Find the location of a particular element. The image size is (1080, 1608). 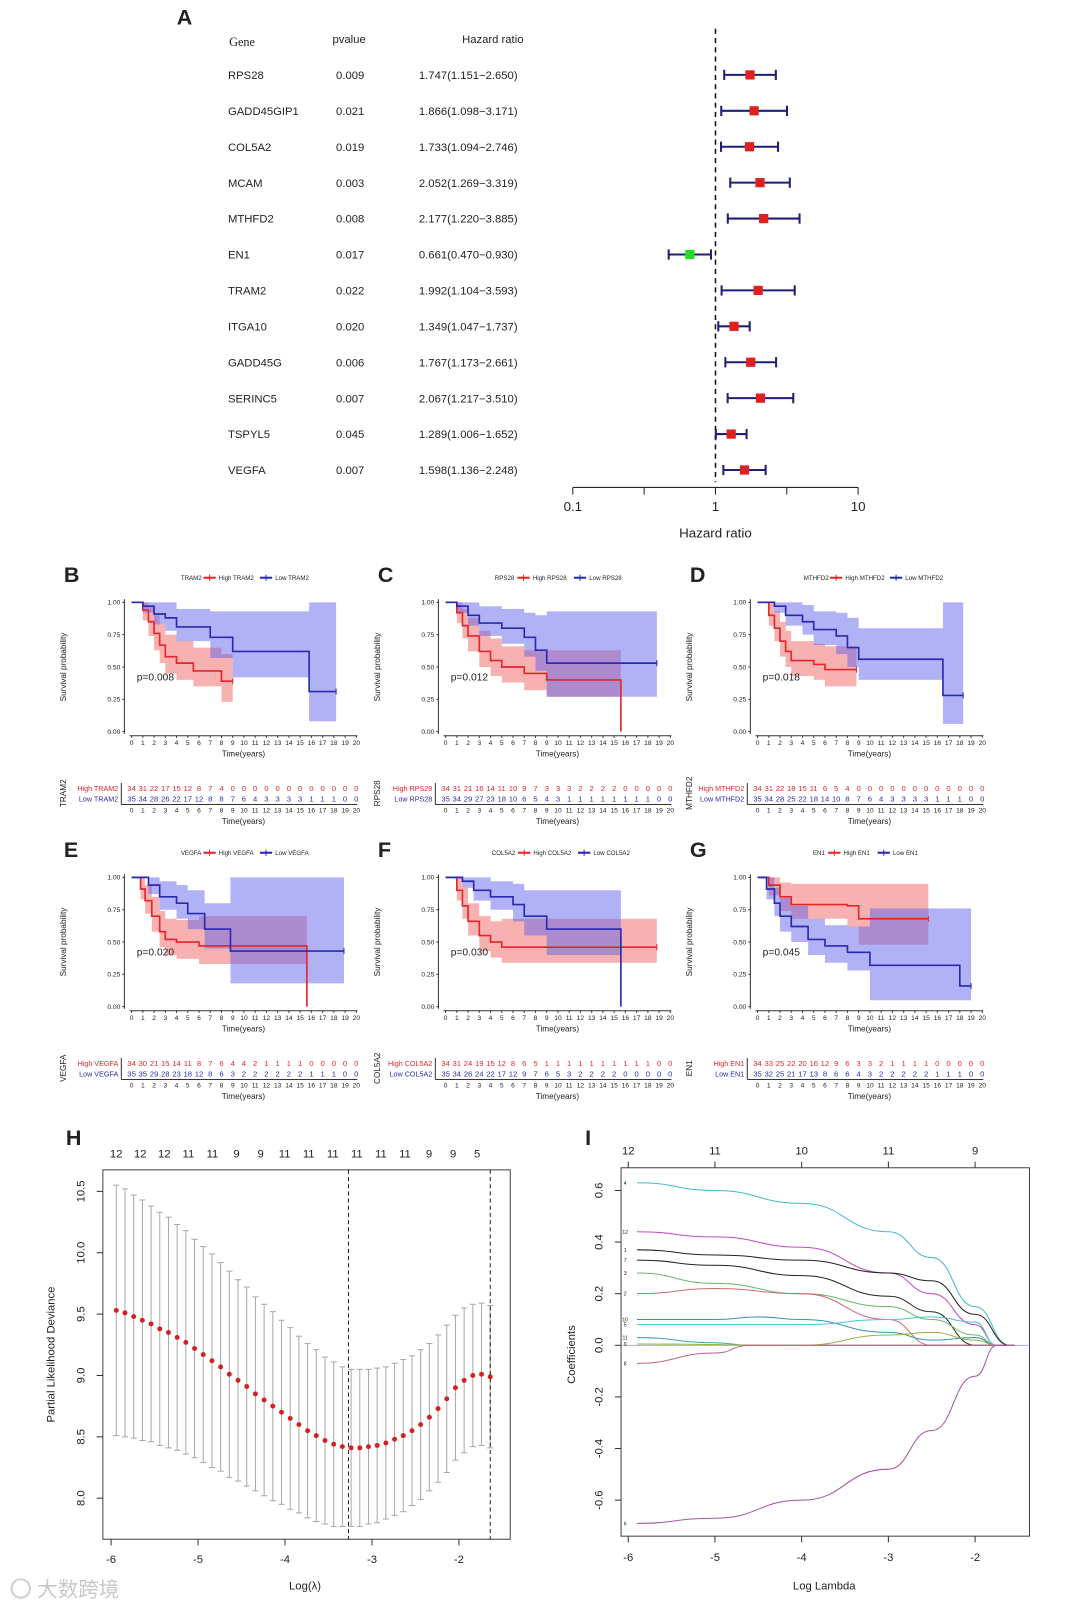

cv-nonzero-count: 12 is located at coordinates (140, 1155).